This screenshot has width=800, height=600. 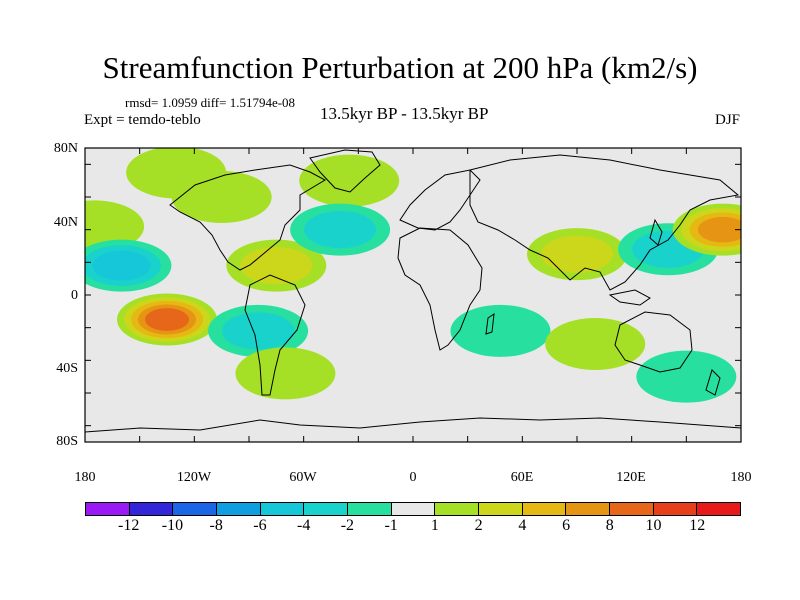 I want to click on colorbar-label: -6, so click(x=260, y=525).